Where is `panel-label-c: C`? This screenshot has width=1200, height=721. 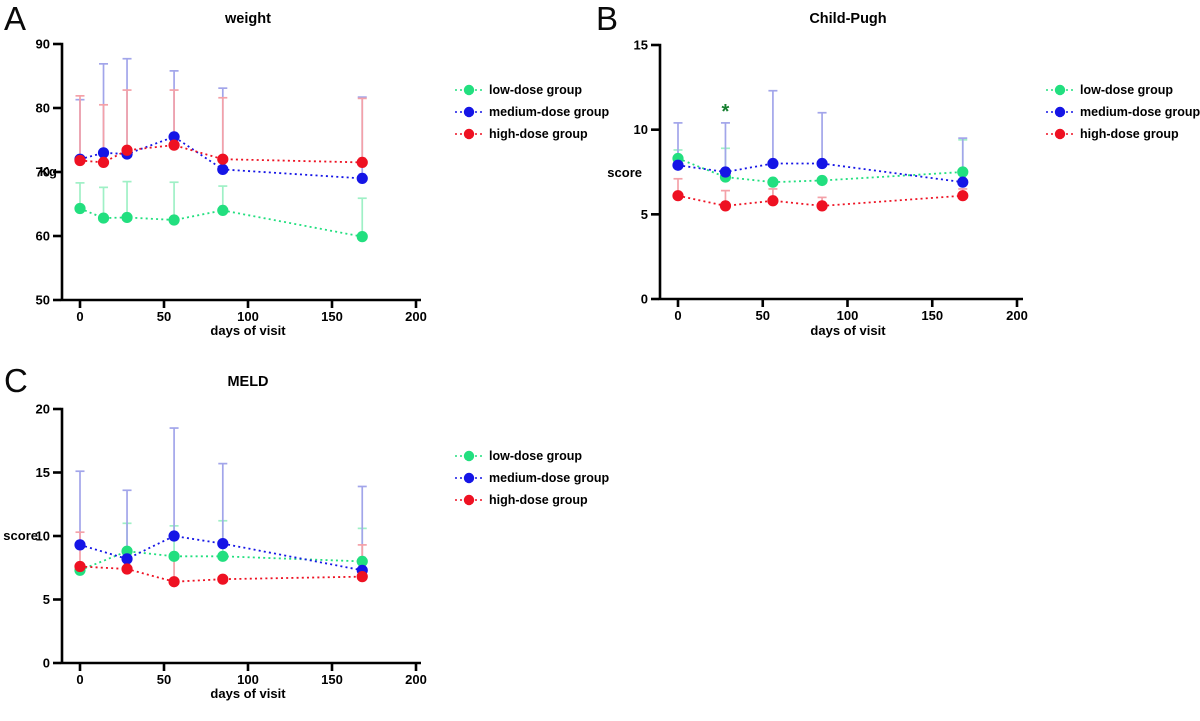 panel-label-c: C is located at coordinates (16, 380).